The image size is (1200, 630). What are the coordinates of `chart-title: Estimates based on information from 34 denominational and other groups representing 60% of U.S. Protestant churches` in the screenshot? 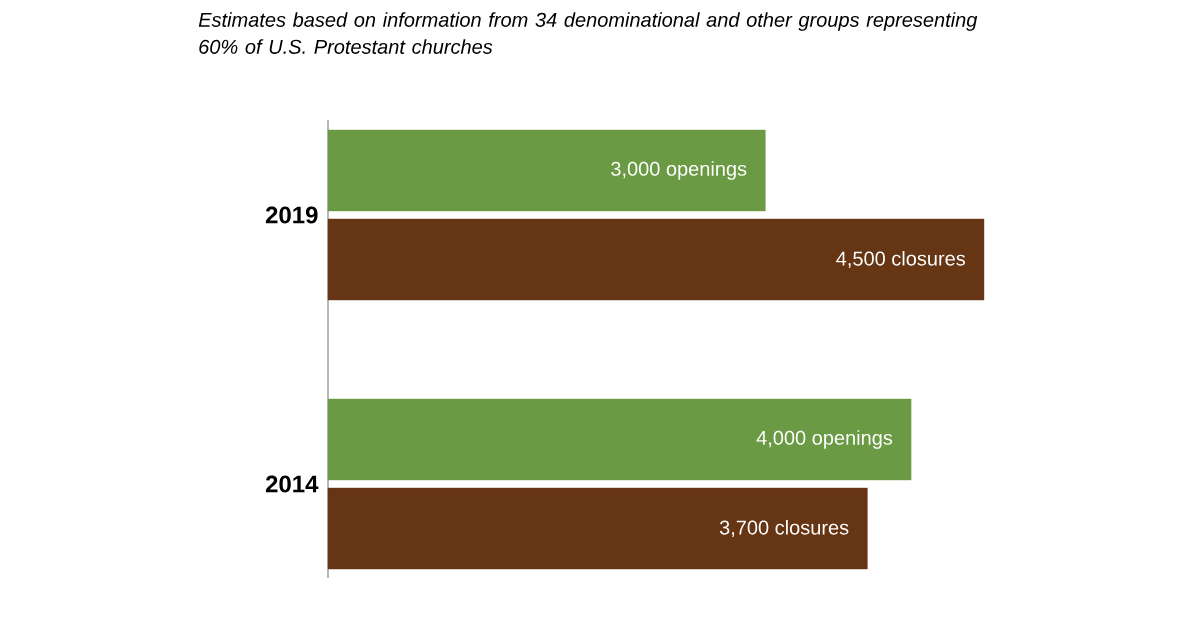 It's located at (588, 33).